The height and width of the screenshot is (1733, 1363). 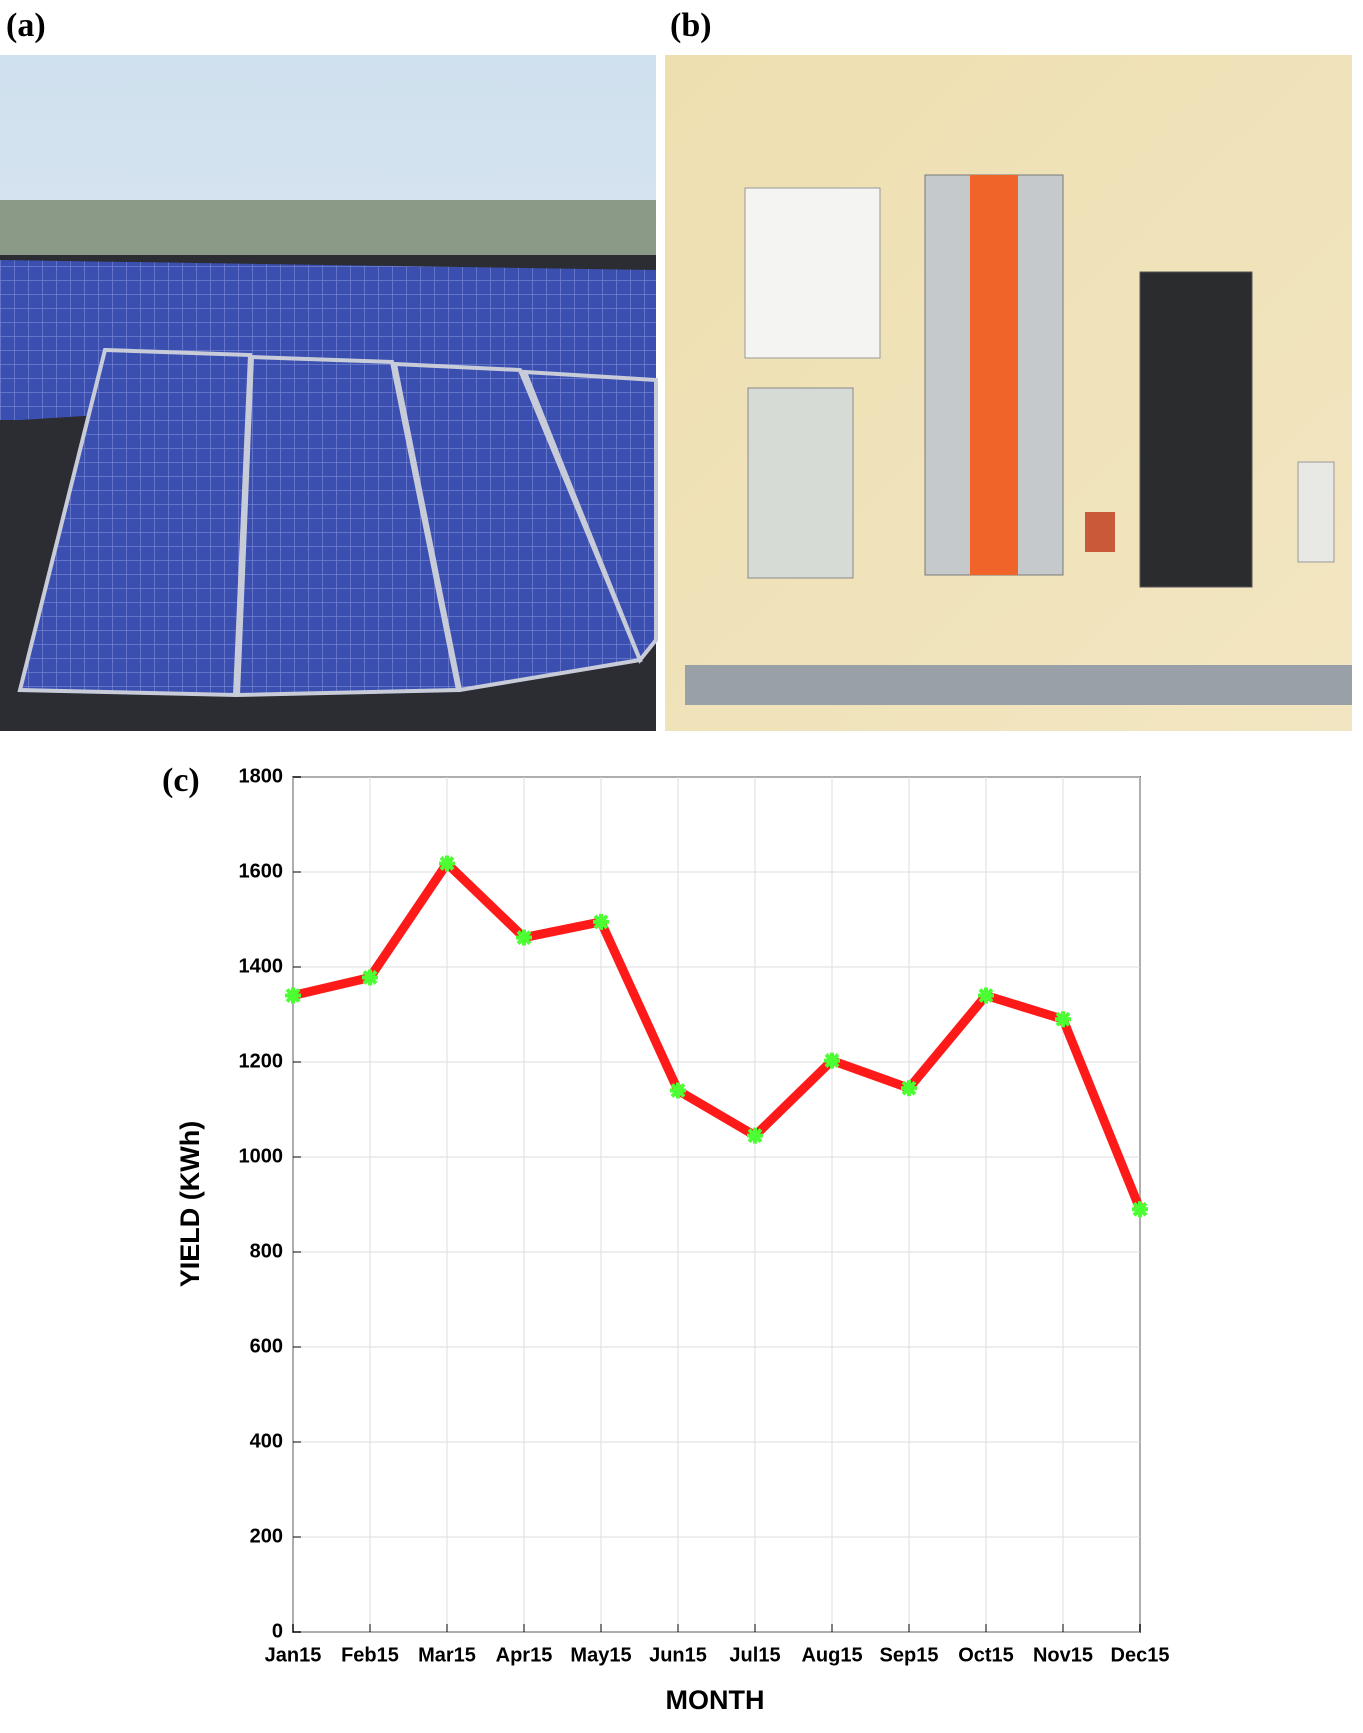 What do you see at coordinates (718, 1034) in the screenshot?
I see `series-line` at bounding box center [718, 1034].